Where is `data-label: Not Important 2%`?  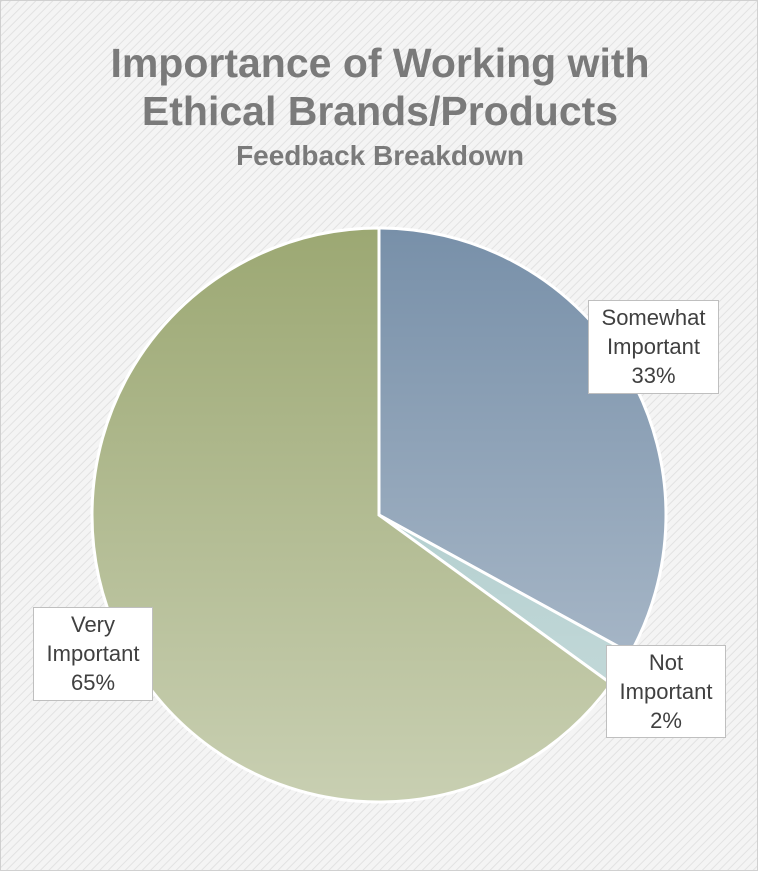
data-label: Not Important 2% is located at coordinates (666, 691).